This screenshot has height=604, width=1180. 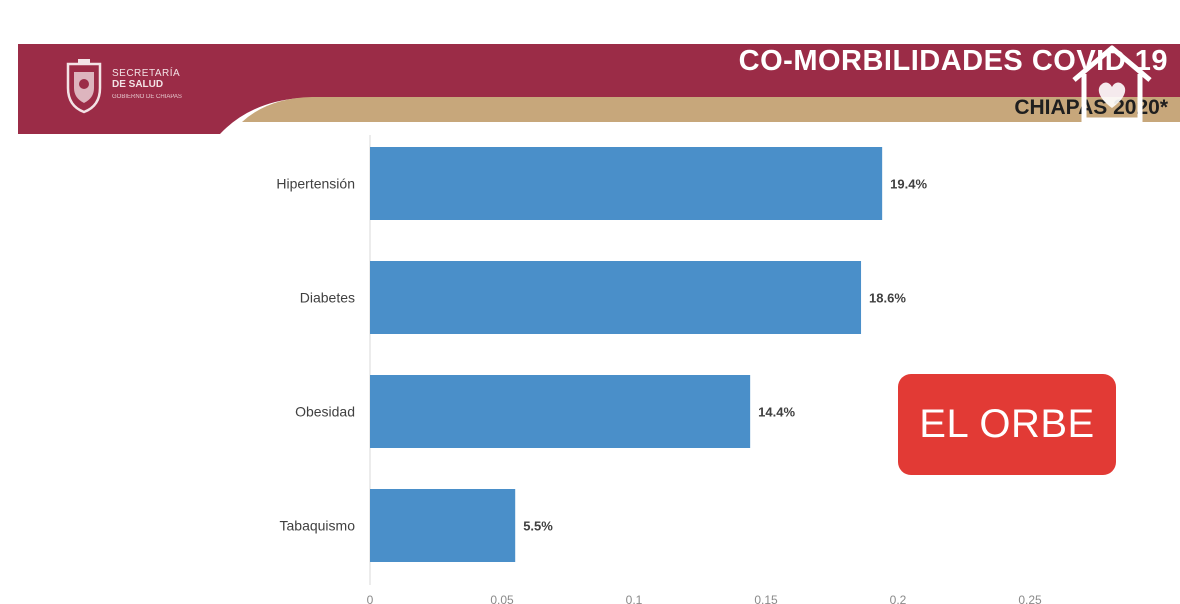 What do you see at coordinates (327, 298) in the screenshot?
I see `category-label: Diabetes` at bounding box center [327, 298].